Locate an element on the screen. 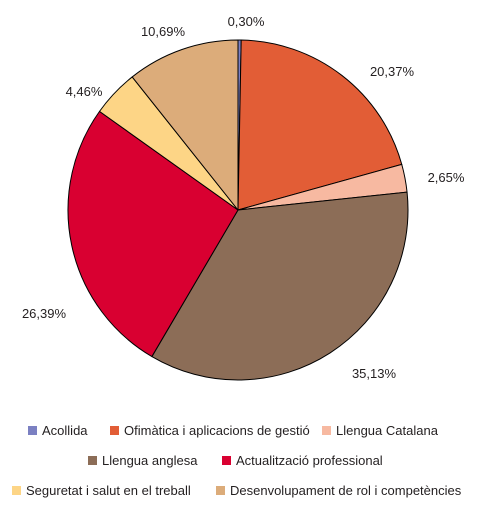 Image resolution: width=480 pixels, height=515 pixels. legend-item-3: Llengua Catalana is located at coordinates (380, 430).